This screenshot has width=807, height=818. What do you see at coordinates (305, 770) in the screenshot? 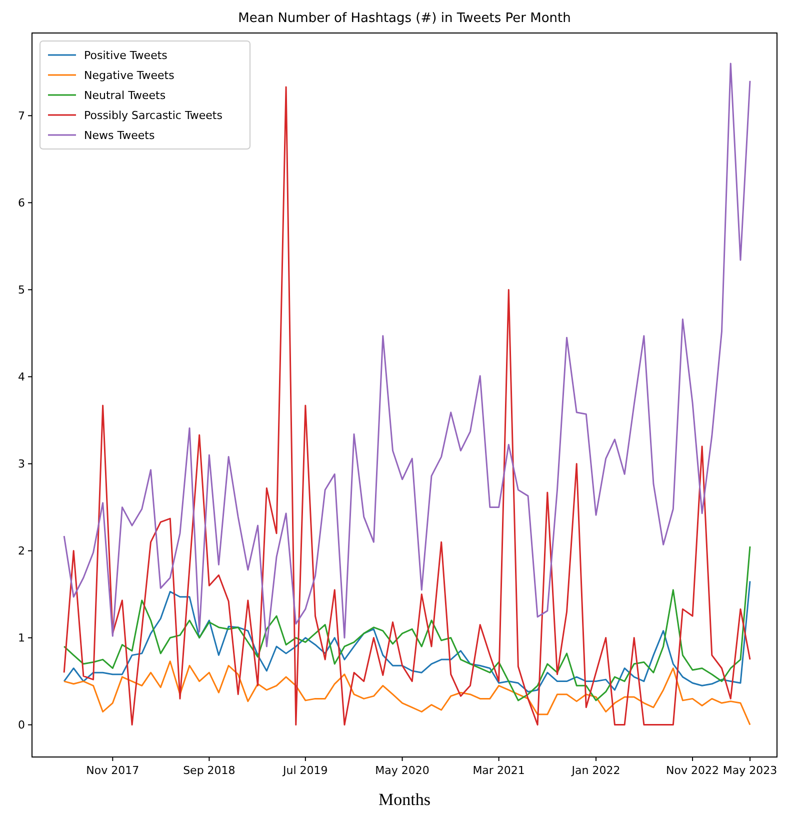
I see `x-tick-label: Jul 2019` at bounding box center [305, 770].